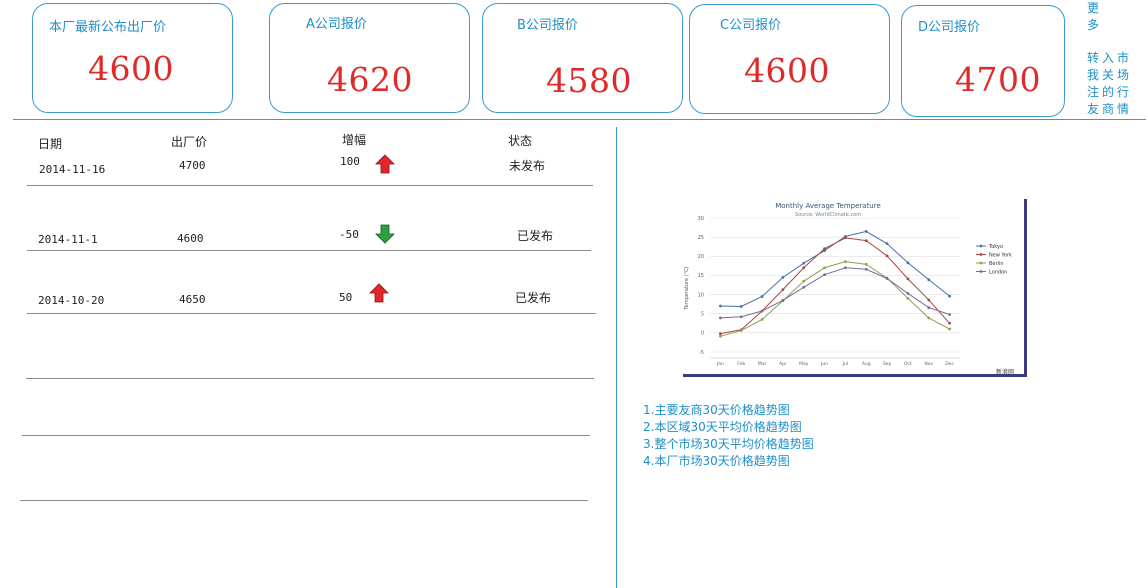  Describe the element at coordinates (789, 59) in the screenshot. I see `company-c-price-card: C公司报价 4600` at that location.